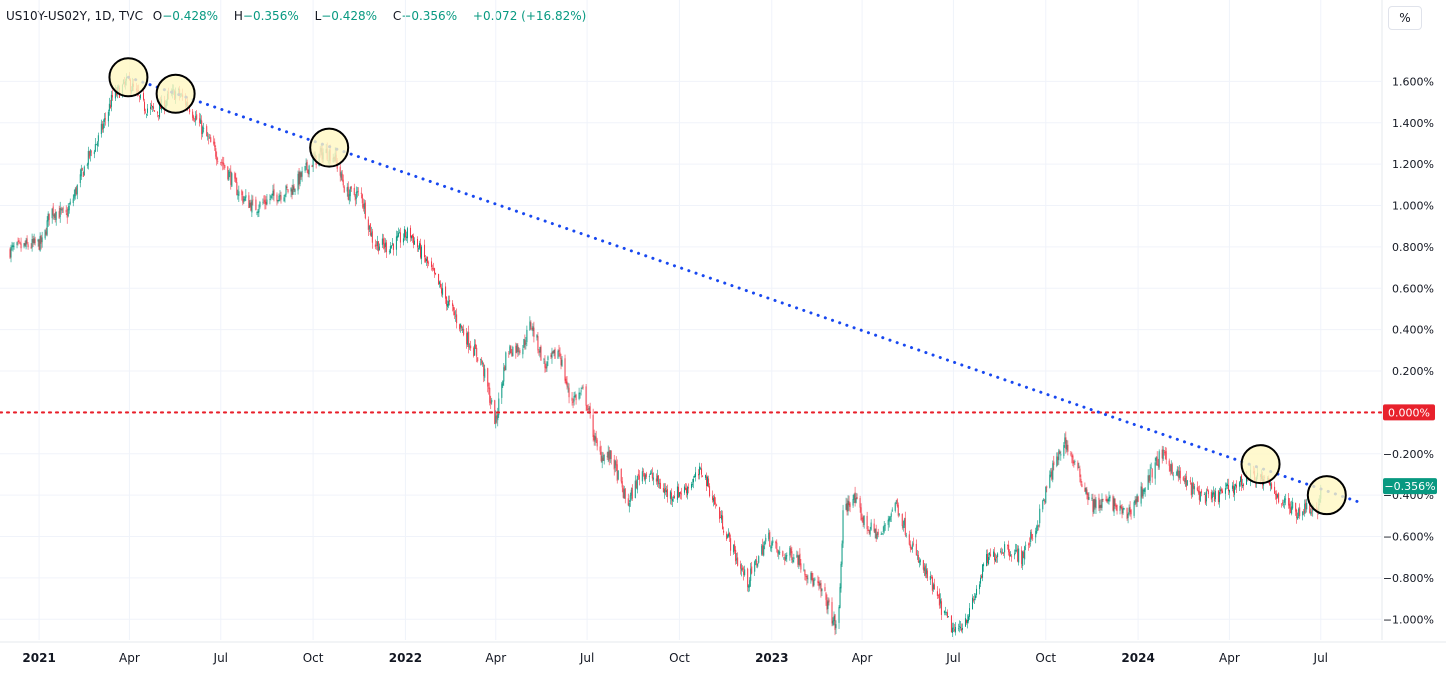 Image resolution: width=1456 pixels, height=679 pixels. Describe the element at coordinates (771, 658) in the screenshot. I see `x-tick-label: 2023` at that location.